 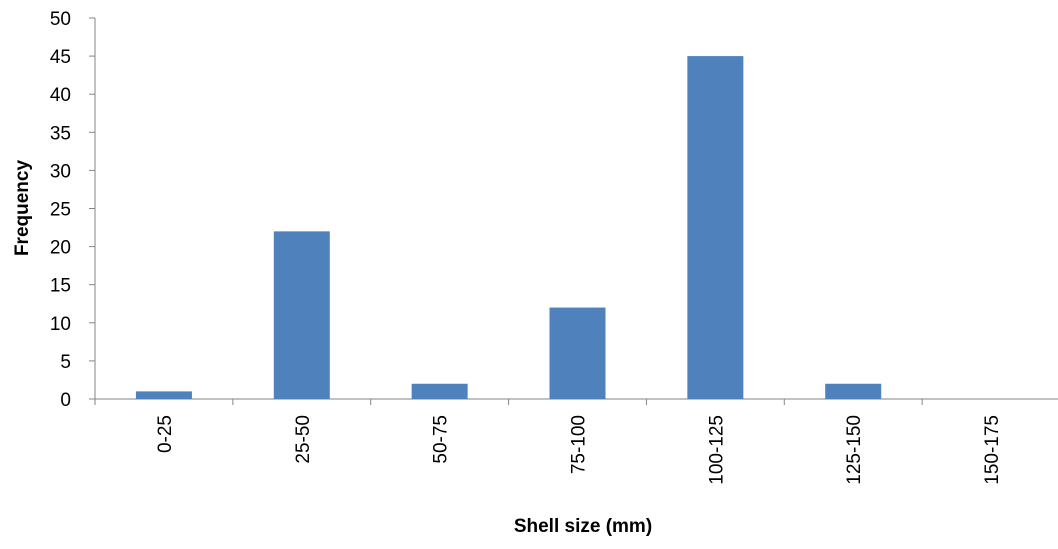 I want to click on x-tick-label: 25-50, so click(x=303, y=439).